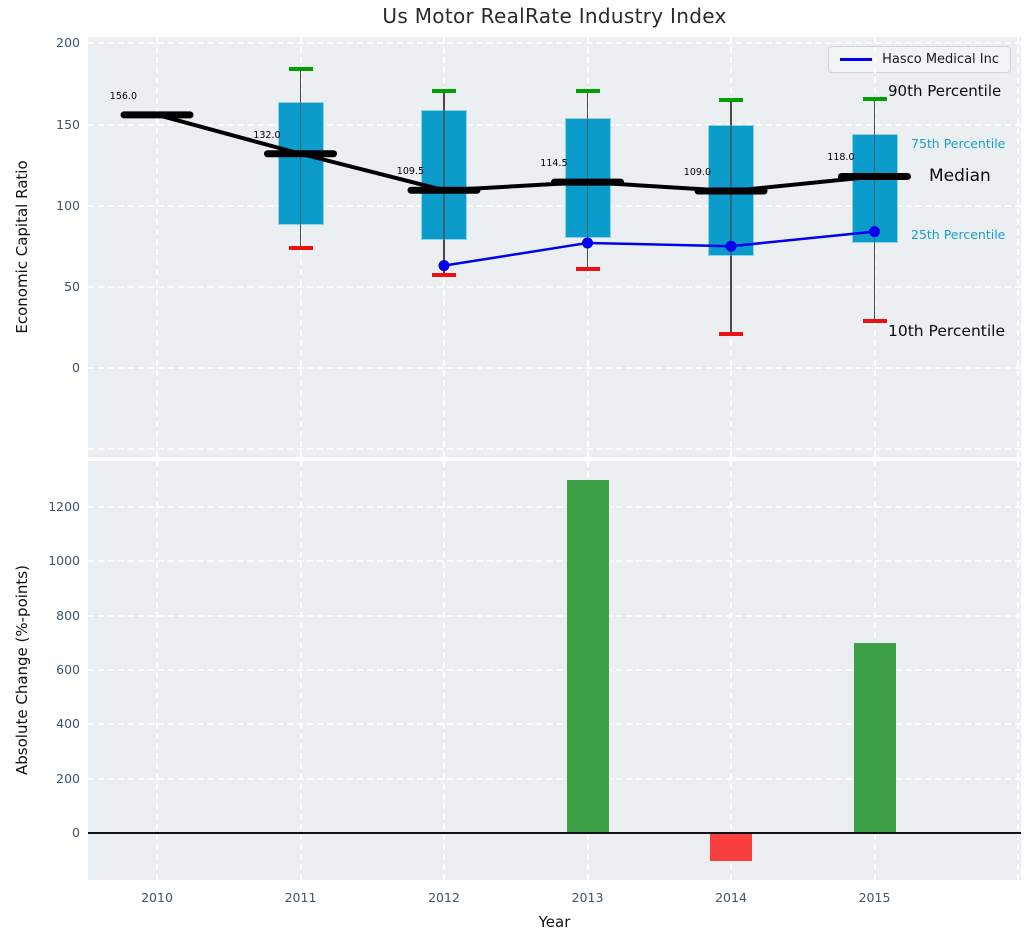 The width and height of the screenshot is (1026, 942). What do you see at coordinates (267, 135) in the screenshot?
I see `median-value-label: 132.0` at bounding box center [267, 135].